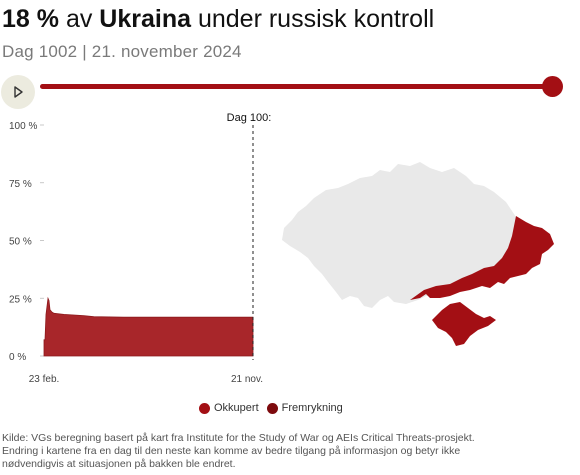 The height and width of the screenshot is (475, 580). What do you see at coordinates (464, 324) in the screenshot?
I see `occupied-crimea` at bounding box center [464, 324].